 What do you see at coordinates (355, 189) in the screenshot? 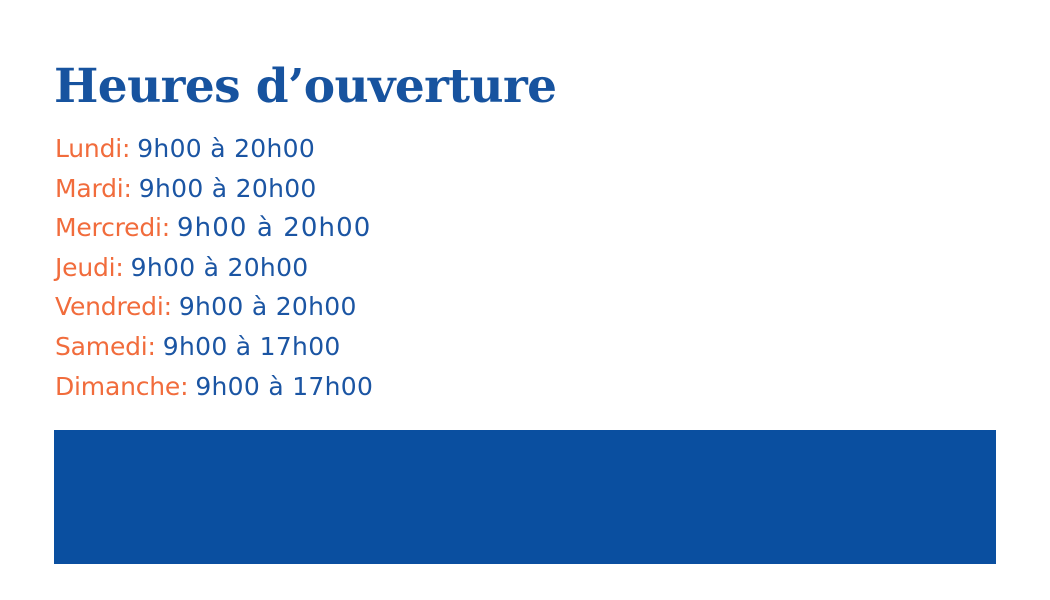
I see `list-item: Mardi: 9h00 à 20h00` at bounding box center [355, 189].